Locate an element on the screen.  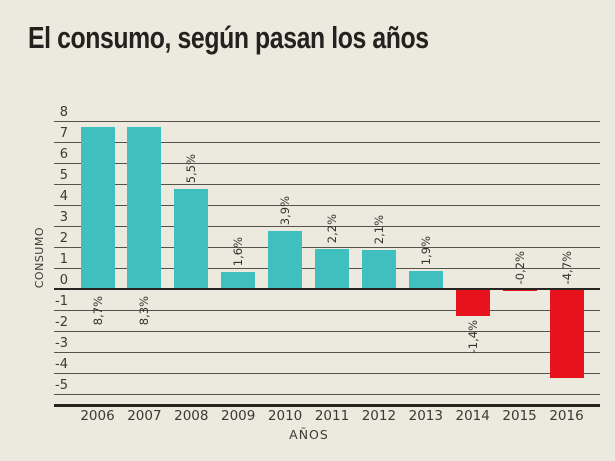
x-tick-label: 2013 is located at coordinates (425, 416).